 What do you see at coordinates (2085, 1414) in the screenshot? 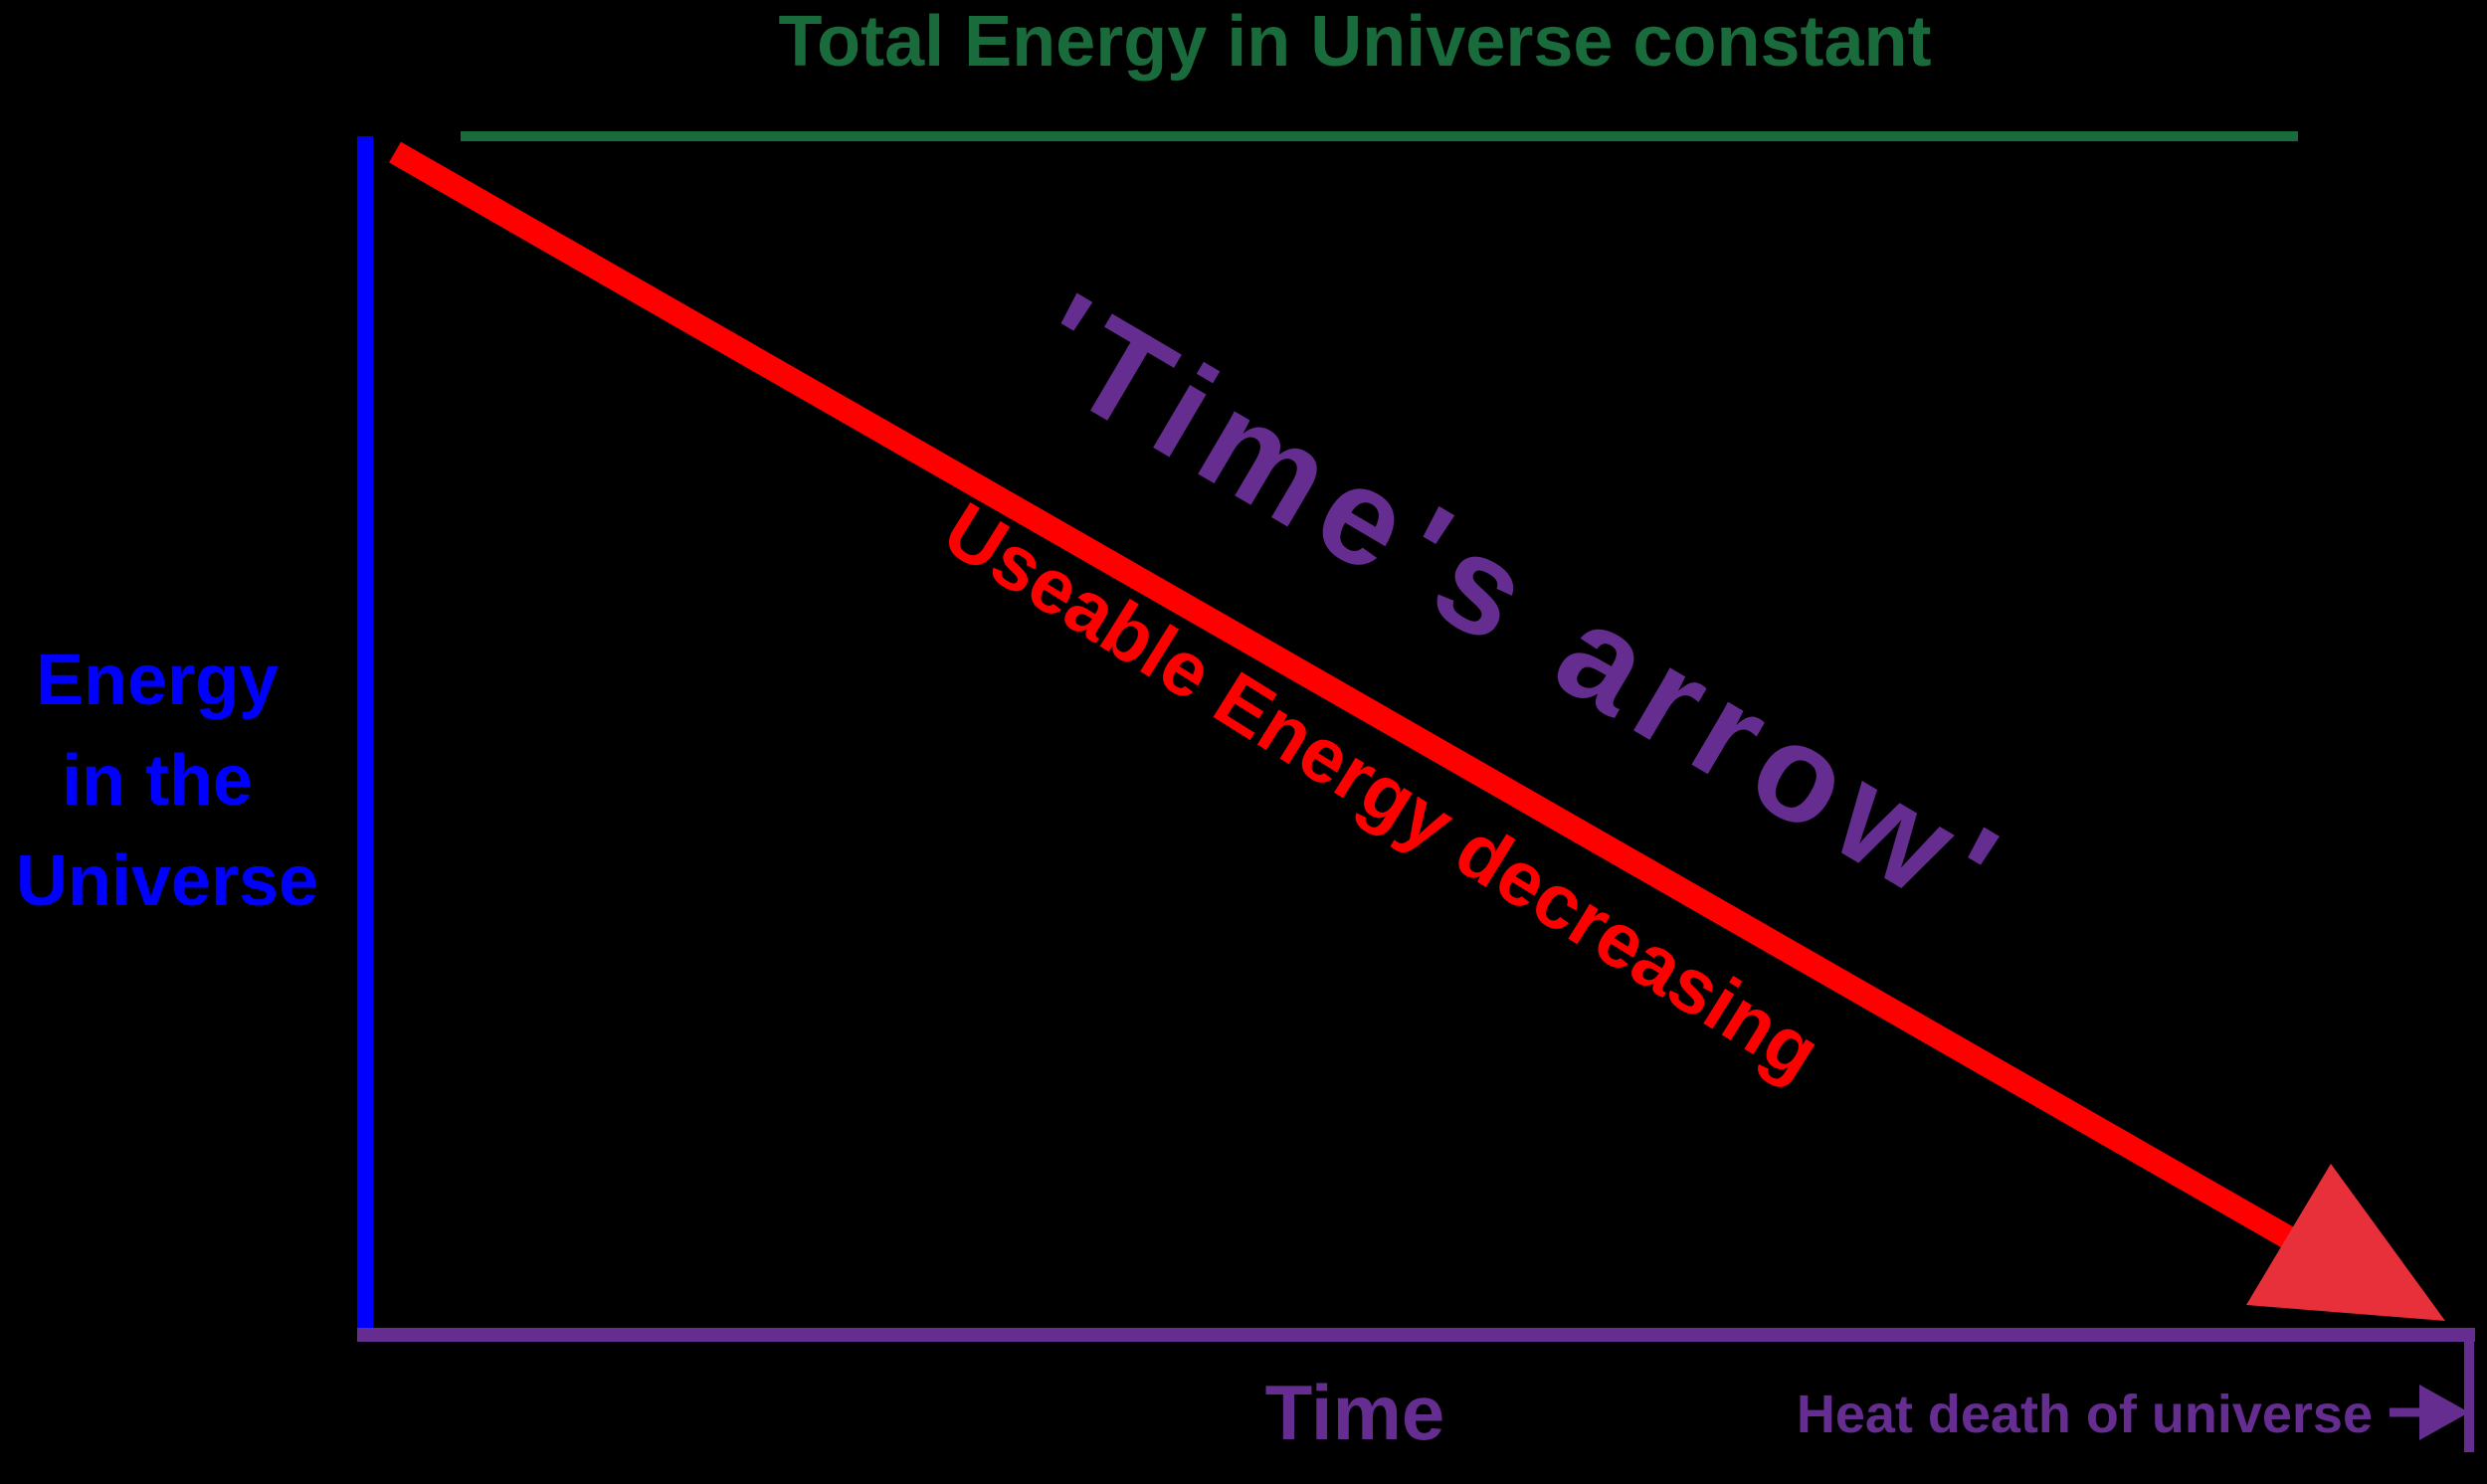
I see `heat-death-label: Heat death of universe` at bounding box center [2085, 1414].